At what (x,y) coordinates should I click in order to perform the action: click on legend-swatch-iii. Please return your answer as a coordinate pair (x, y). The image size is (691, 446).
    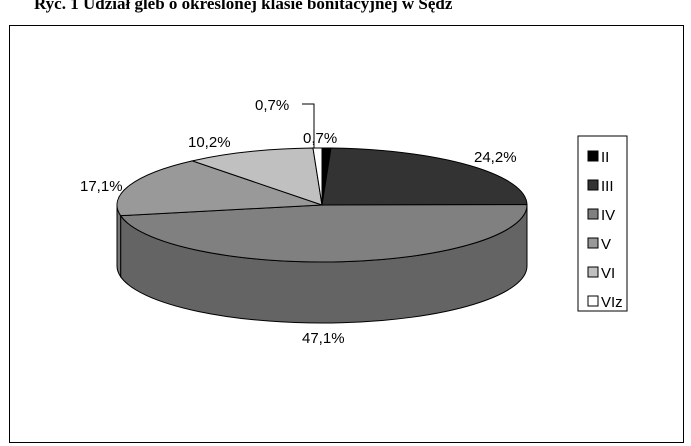
    Looking at the image, I should click on (593, 185).